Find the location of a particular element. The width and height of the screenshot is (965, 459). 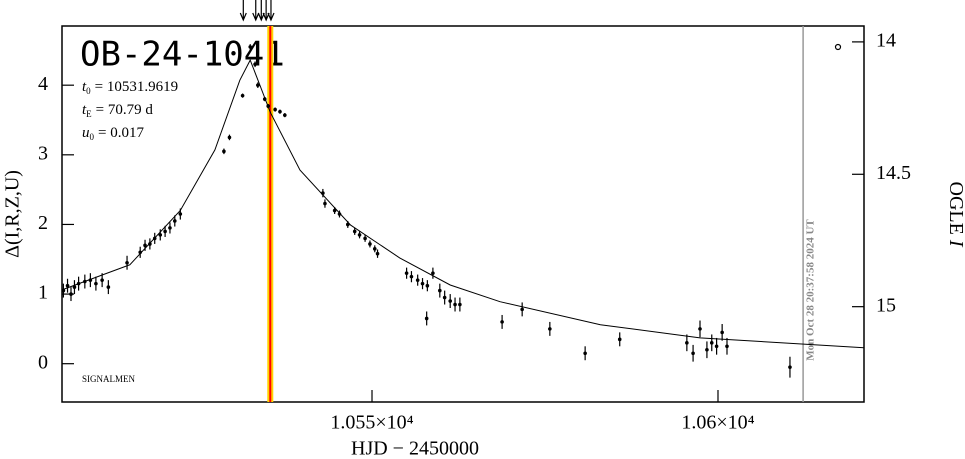

param: tE = 70.79 d is located at coordinates (117, 110).